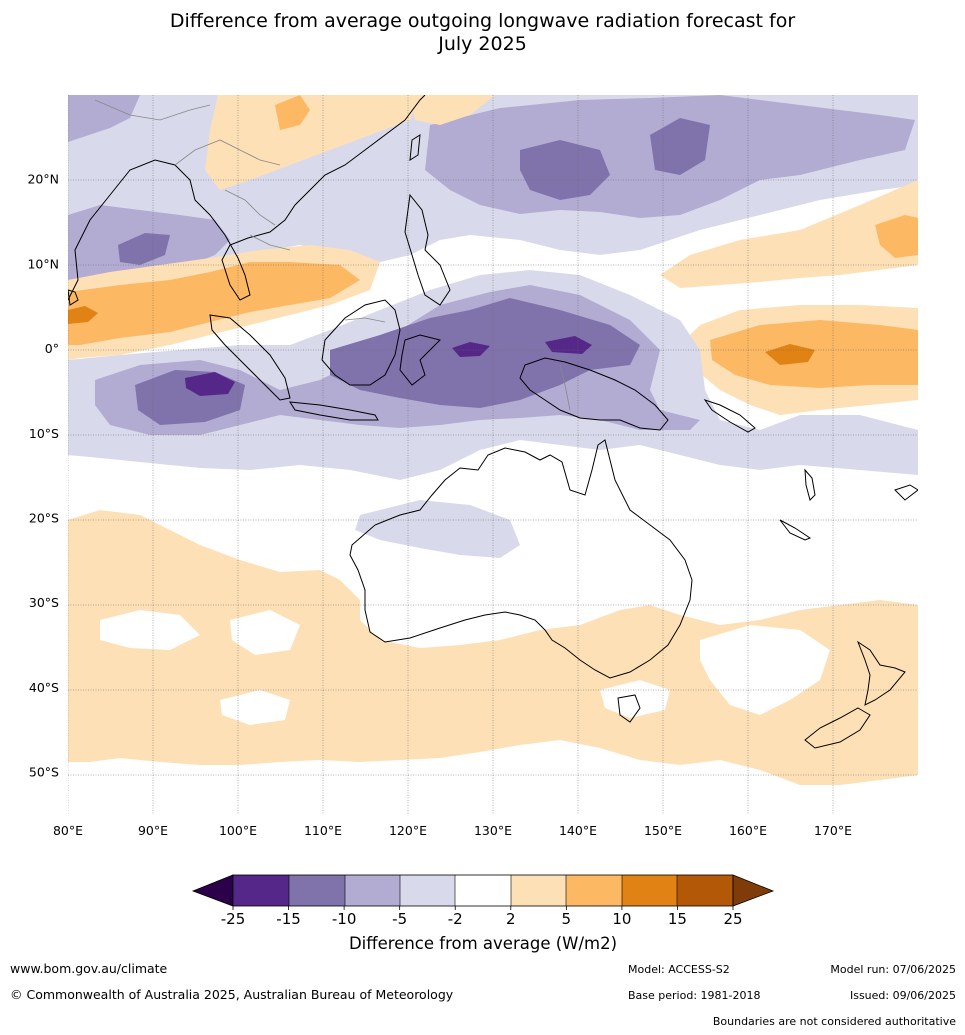  Describe the element at coordinates (906, 492) in the screenshot. I see `fiji-coastline` at that location.